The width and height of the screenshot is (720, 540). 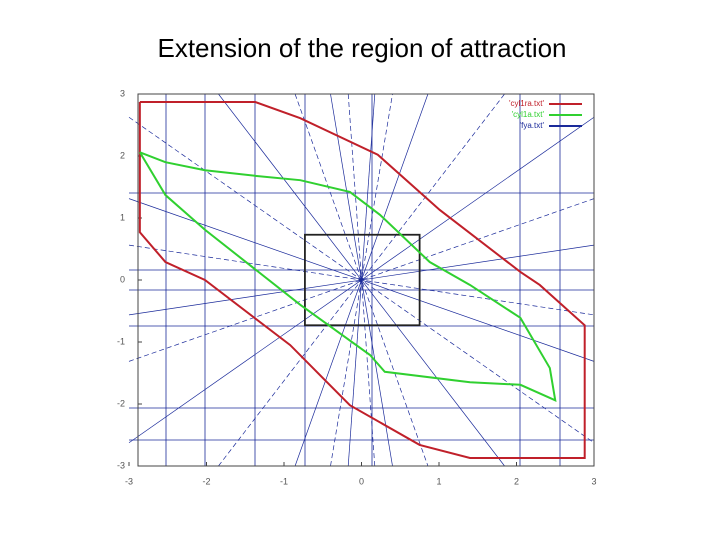 I want to click on y-tick-label: -3, so click(x=121, y=465).